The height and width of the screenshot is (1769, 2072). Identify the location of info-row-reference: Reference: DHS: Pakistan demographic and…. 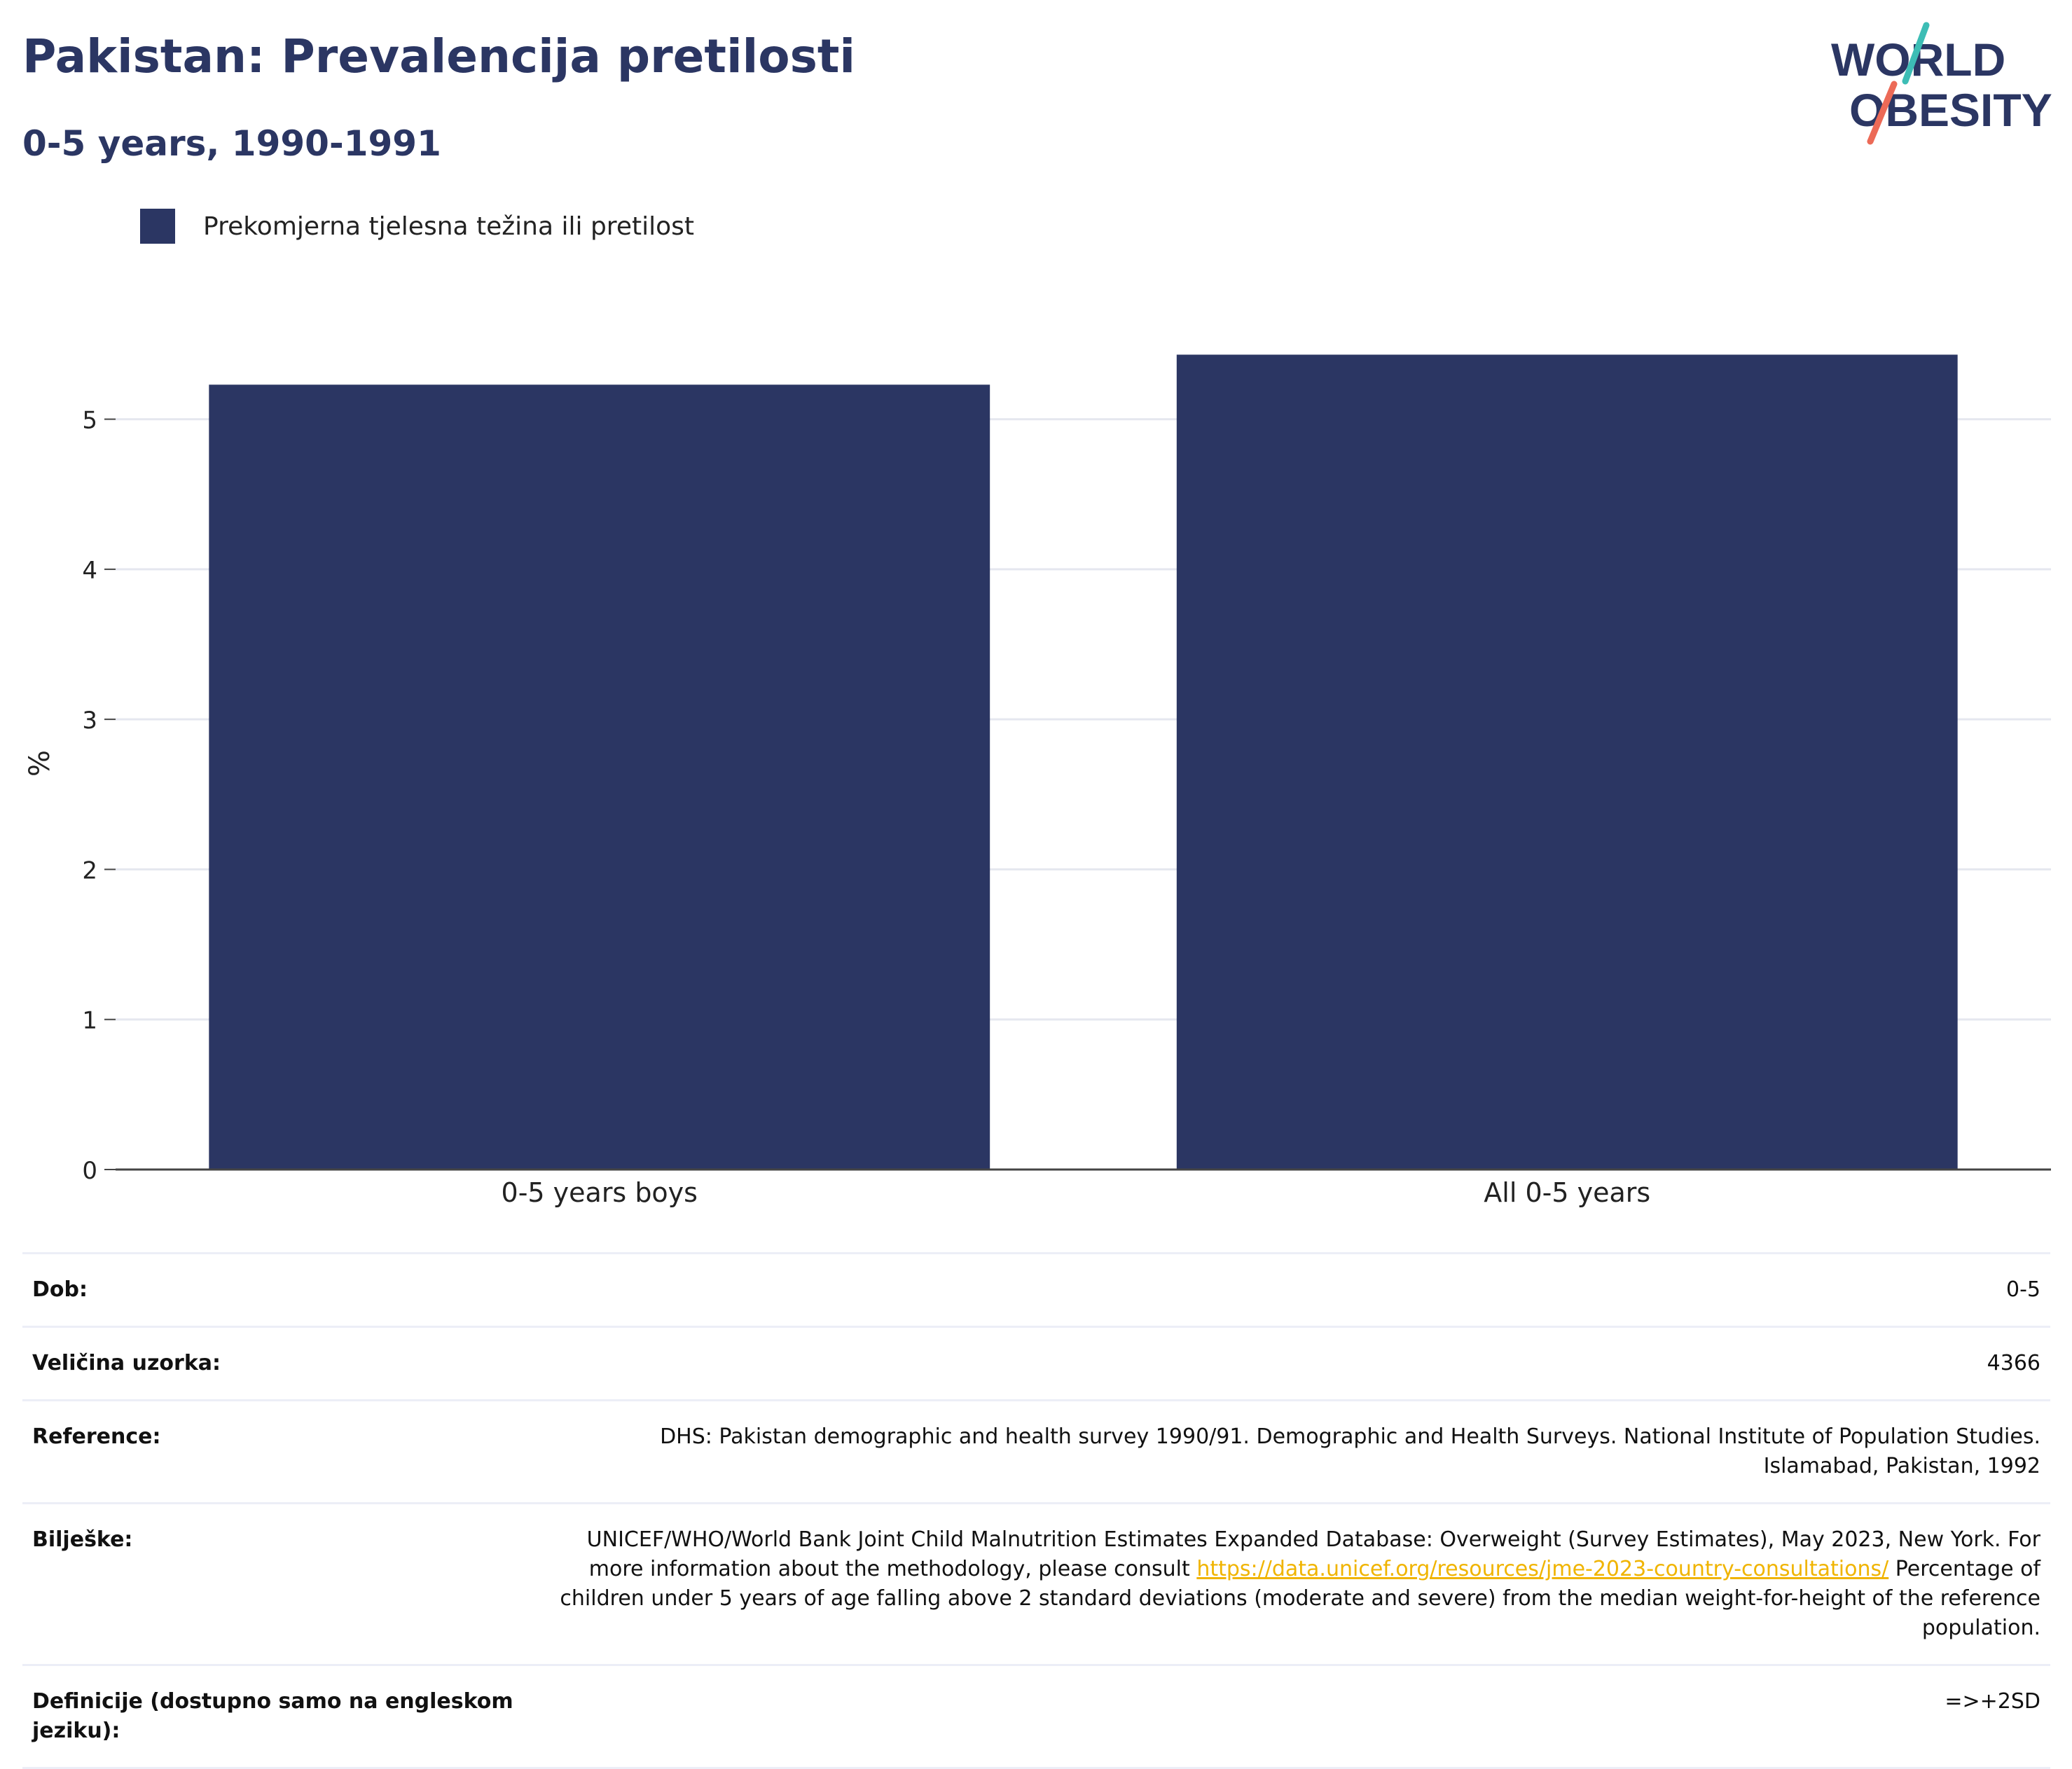
(1036, 1452).